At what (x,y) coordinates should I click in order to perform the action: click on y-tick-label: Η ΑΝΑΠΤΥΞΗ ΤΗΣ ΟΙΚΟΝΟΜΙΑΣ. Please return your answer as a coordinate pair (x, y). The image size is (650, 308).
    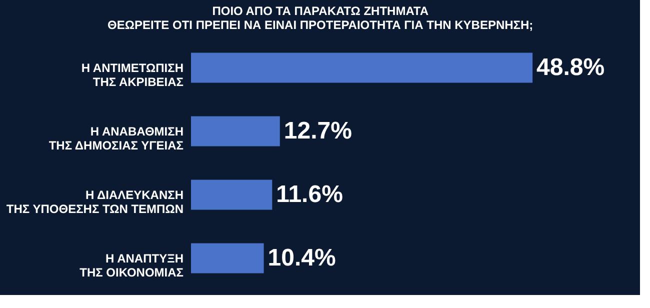
    Looking at the image, I should click on (132, 265).